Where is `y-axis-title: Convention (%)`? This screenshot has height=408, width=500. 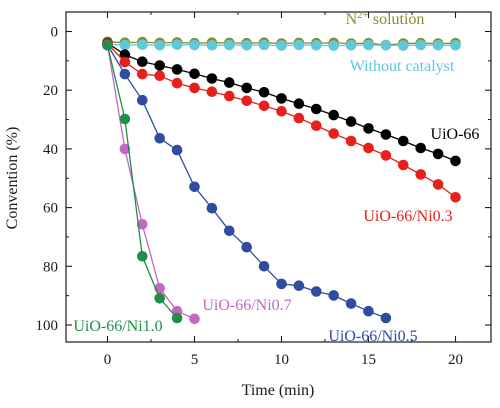
y-axis-title: Convention (%) is located at coordinates (12, 178).